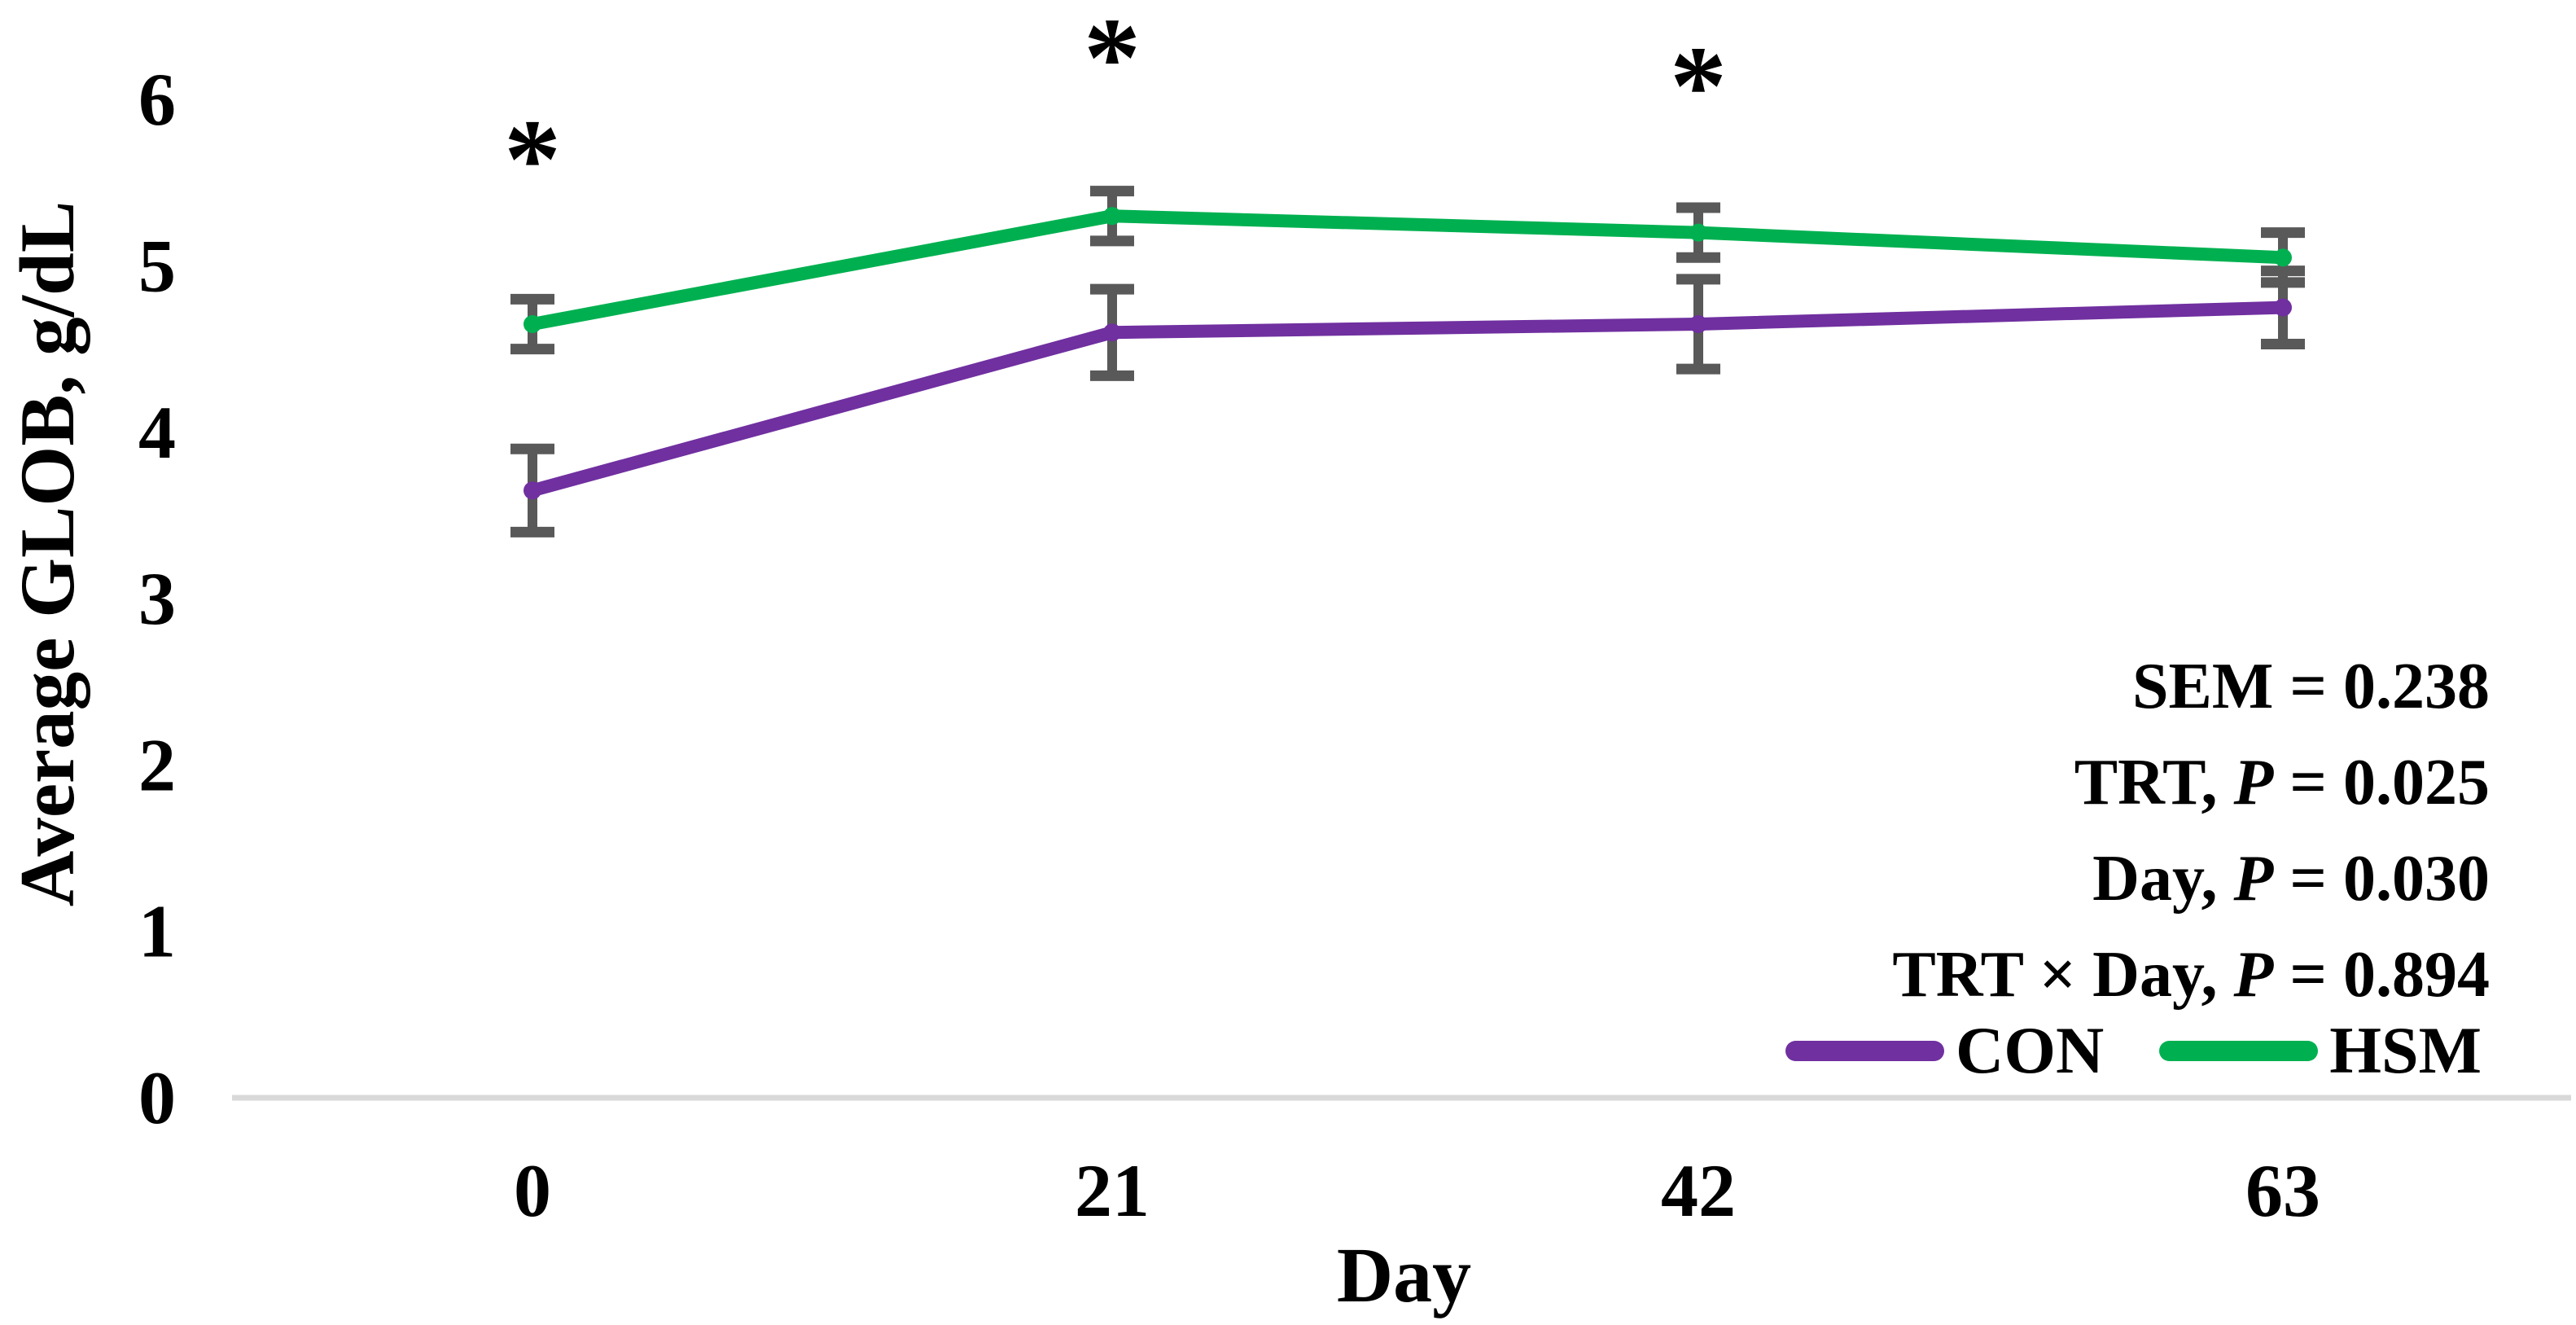  I want to click on legend-label-con: CON, so click(2030, 1050).